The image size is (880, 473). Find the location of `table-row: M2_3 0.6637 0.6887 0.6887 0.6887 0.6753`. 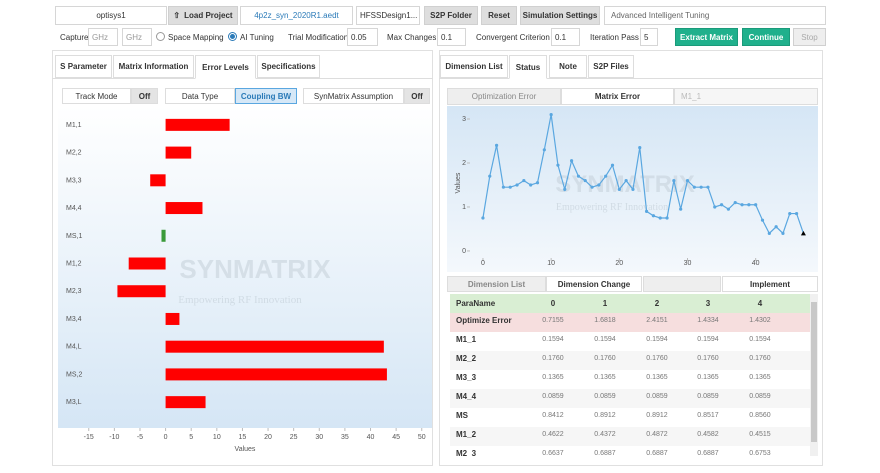

table-row: M2_3 0.6637 0.6887 0.6887 0.6887 0.6753 is located at coordinates (630, 451).